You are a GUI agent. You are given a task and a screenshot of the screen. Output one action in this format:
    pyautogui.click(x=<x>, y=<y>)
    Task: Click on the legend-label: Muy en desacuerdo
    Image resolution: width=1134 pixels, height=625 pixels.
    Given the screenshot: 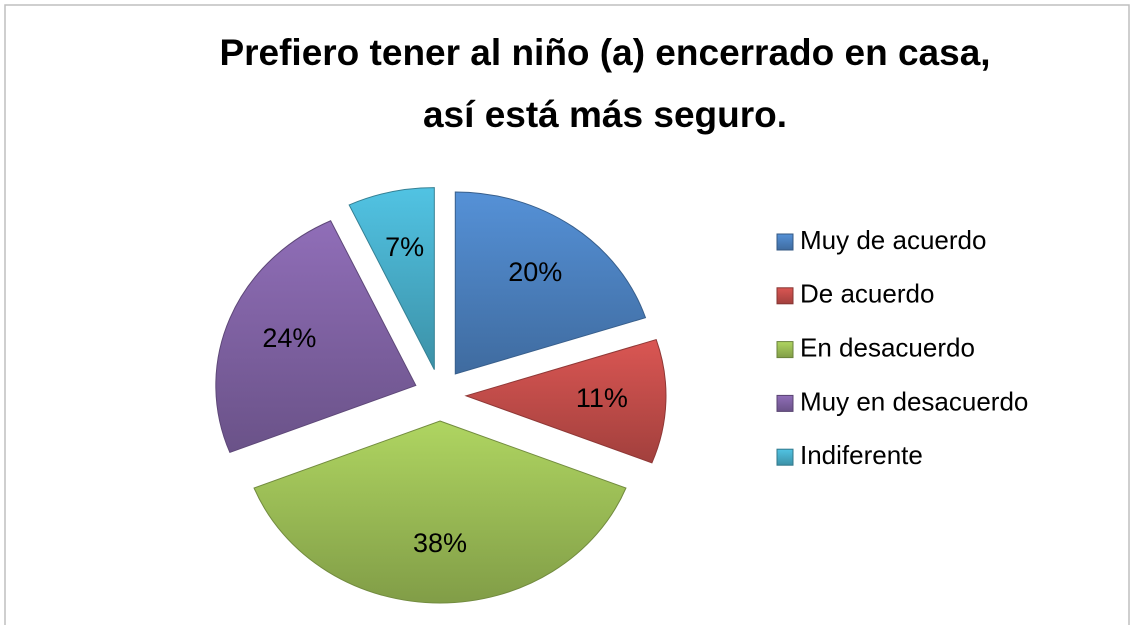 What is the action you would take?
    pyautogui.click(x=914, y=401)
    